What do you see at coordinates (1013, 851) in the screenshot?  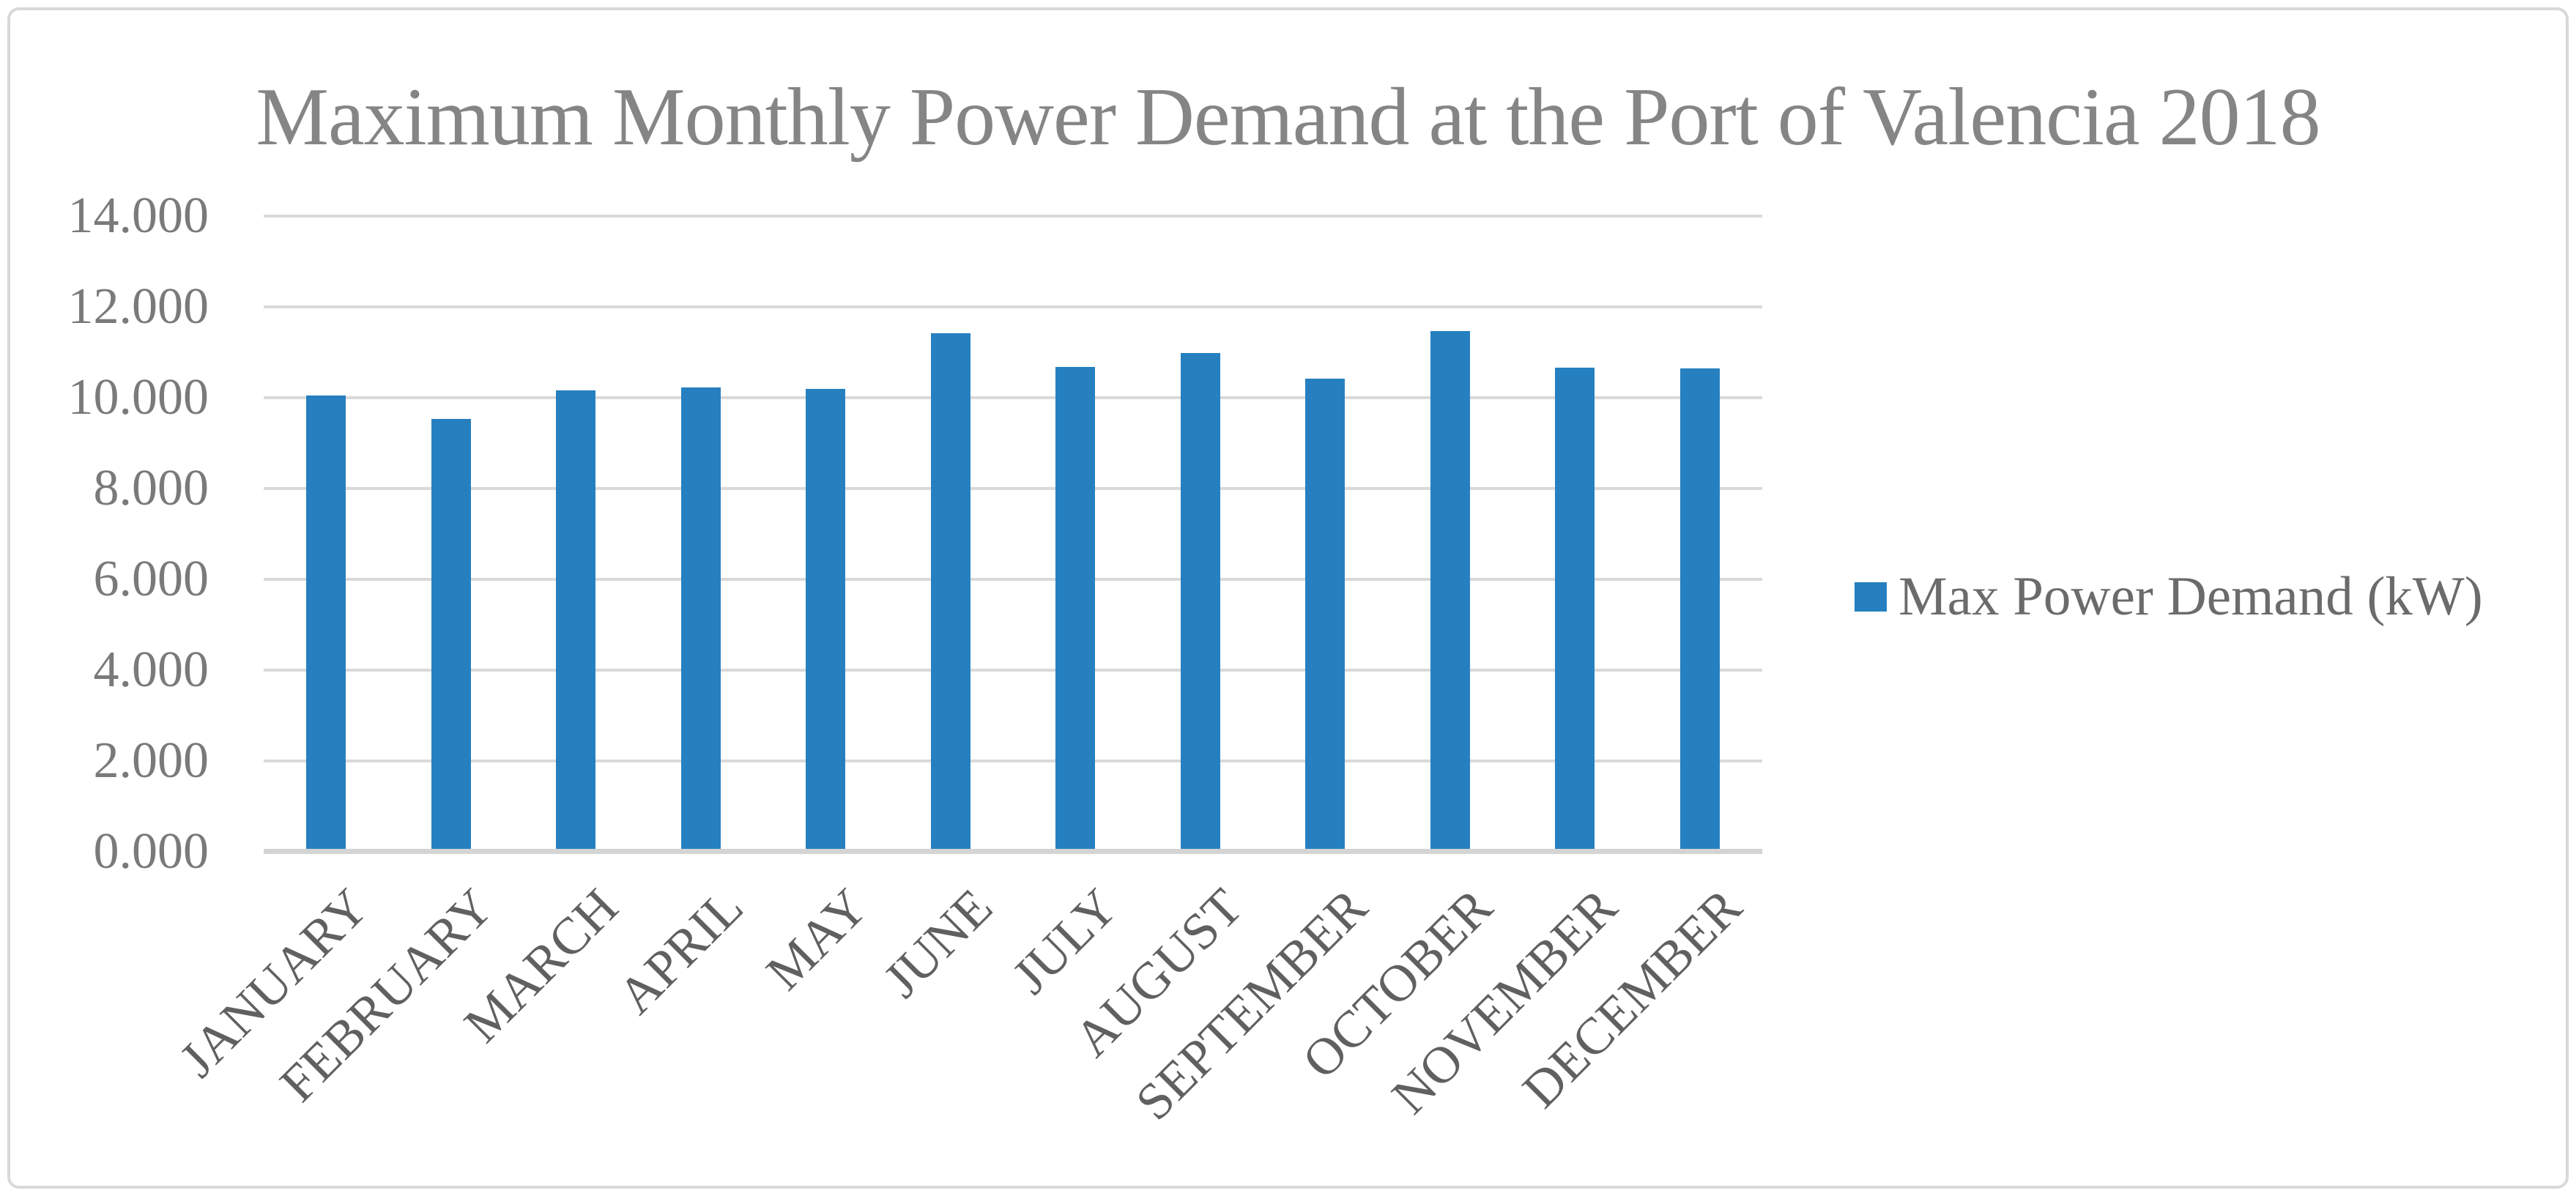 I see `x-axis-line` at bounding box center [1013, 851].